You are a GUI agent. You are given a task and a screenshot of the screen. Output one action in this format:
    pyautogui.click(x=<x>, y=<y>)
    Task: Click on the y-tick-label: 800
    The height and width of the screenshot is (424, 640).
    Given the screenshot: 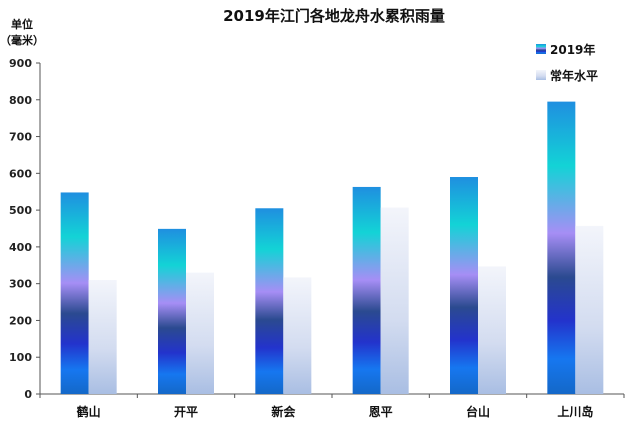 What is the action you would take?
    pyautogui.click(x=20, y=100)
    